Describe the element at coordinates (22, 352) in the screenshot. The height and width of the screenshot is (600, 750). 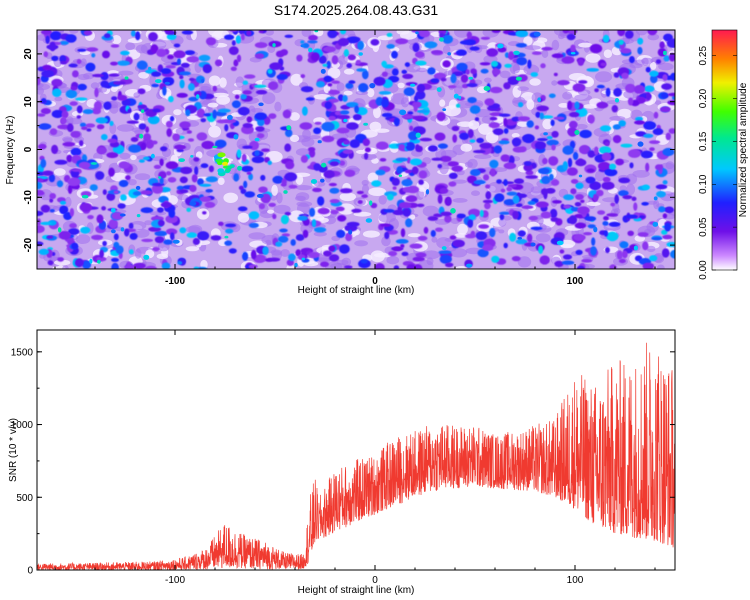
I see `snr-y-tick-label: 1500` at that location.